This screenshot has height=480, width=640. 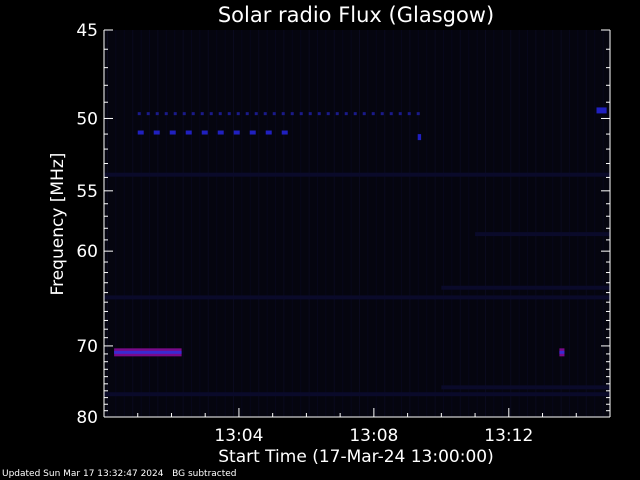 I want to click on y-tick-label: 55, so click(x=87, y=192).